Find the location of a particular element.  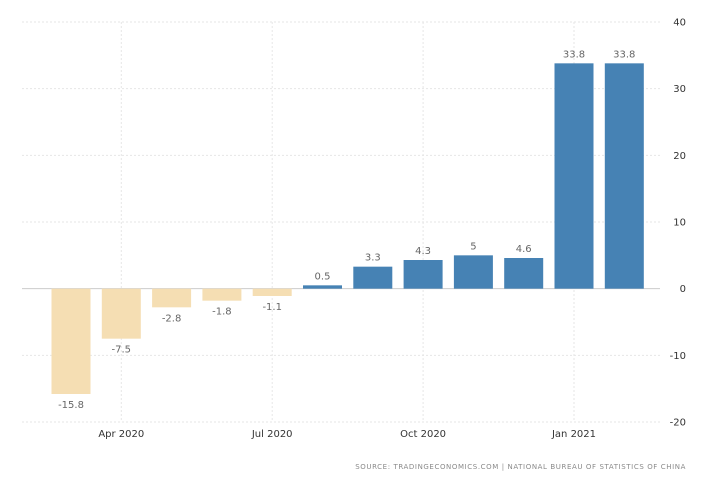

data-label: -15.8 is located at coordinates (71, 405).